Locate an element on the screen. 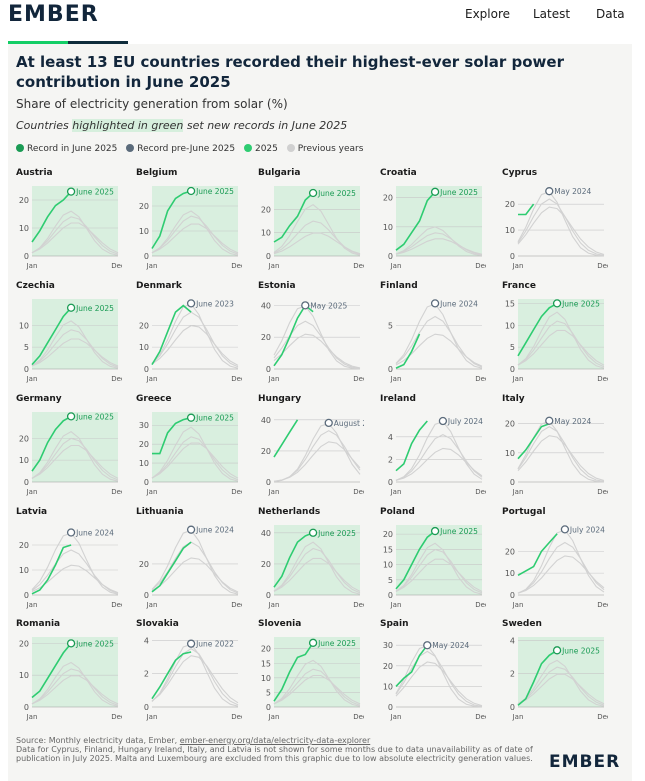  header-rule is located at coordinates (68, 42).